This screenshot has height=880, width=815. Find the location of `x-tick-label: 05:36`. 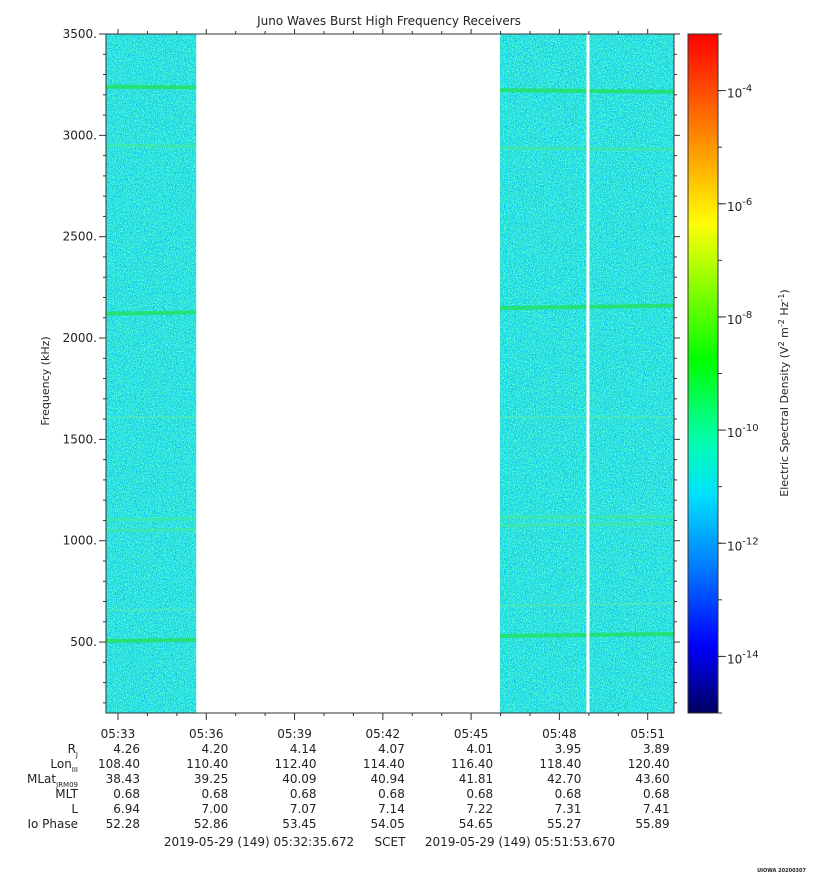

x-tick-label: 05:36 is located at coordinates (206, 734).